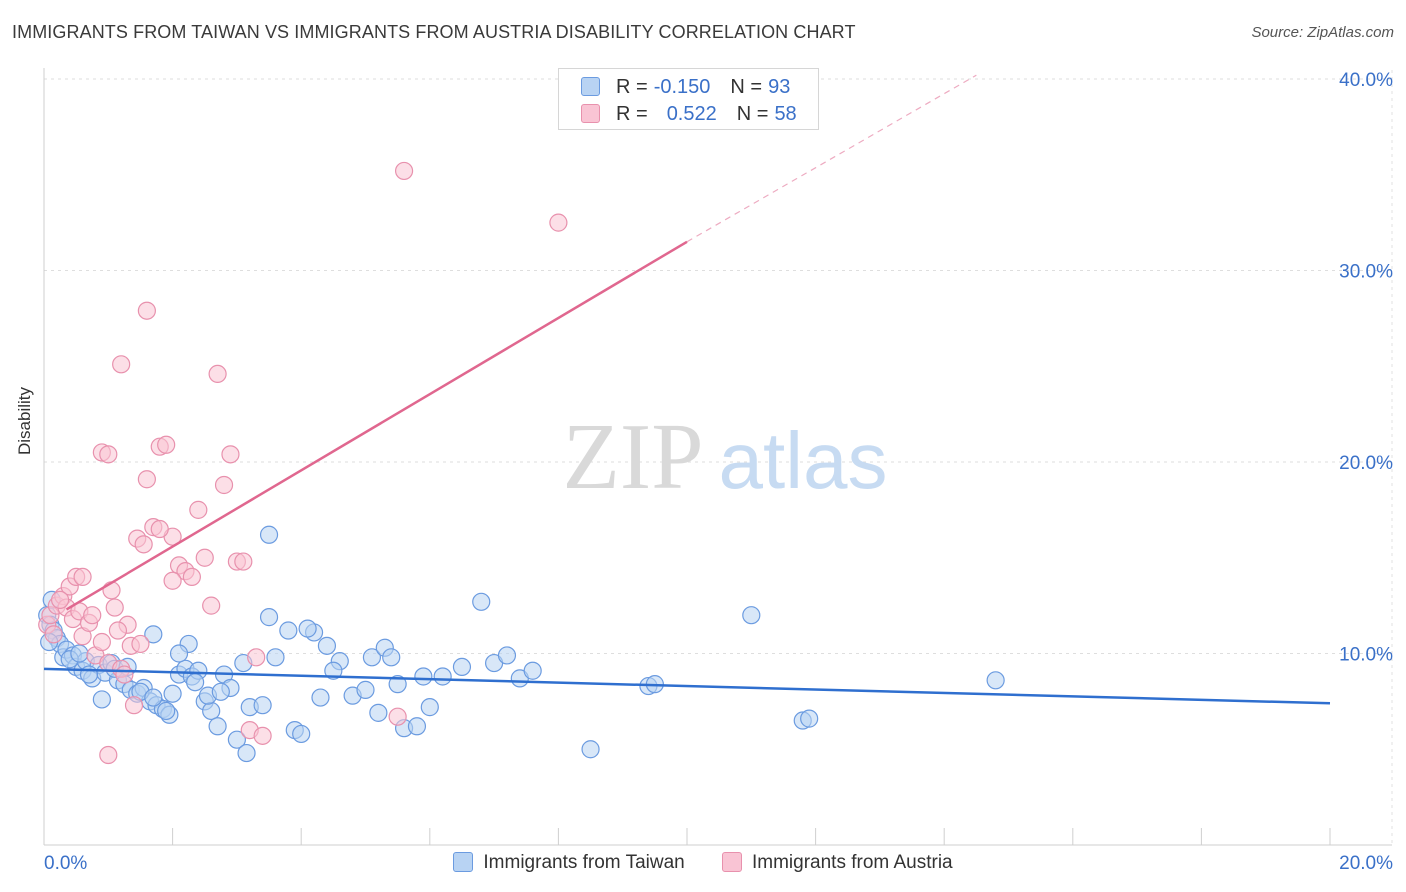  What do you see at coordinates (691, 114) in the screenshot?
I see `legend-r-value-austria: 0.522` at bounding box center [691, 114].